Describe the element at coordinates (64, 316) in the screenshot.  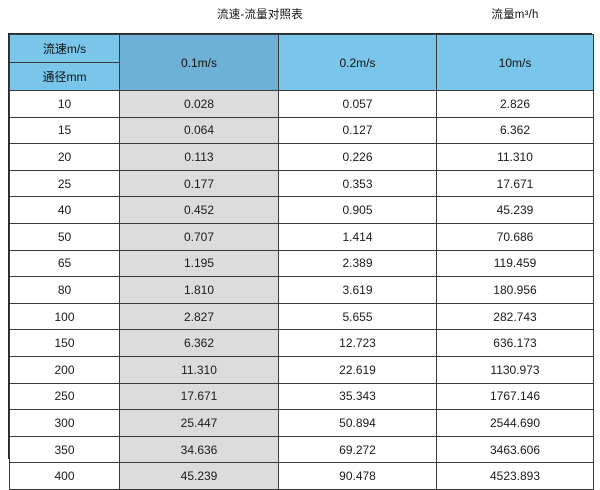
I see `cell-diameter: 100` at that location.